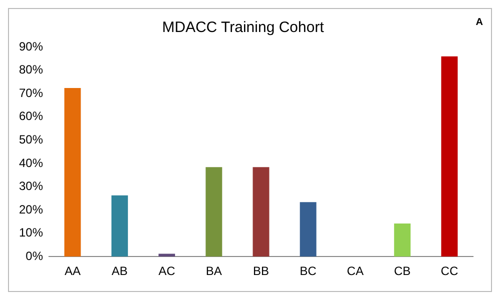 This screenshot has height=300, width=500. What do you see at coordinates (308, 271) in the screenshot?
I see `x-tick-label: BC` at bounding box center [308, 271].